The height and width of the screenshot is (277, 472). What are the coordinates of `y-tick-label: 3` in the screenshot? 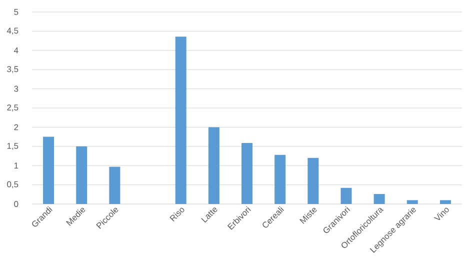 It's located at (16, 89).